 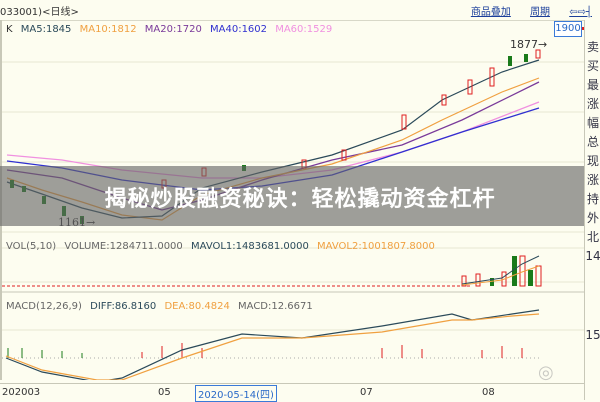 What do you see at coordinates (123, 246) in the screenshot?
I see `volume-value: VOLUME:1284711.0000` at bounding box center [123, 246].